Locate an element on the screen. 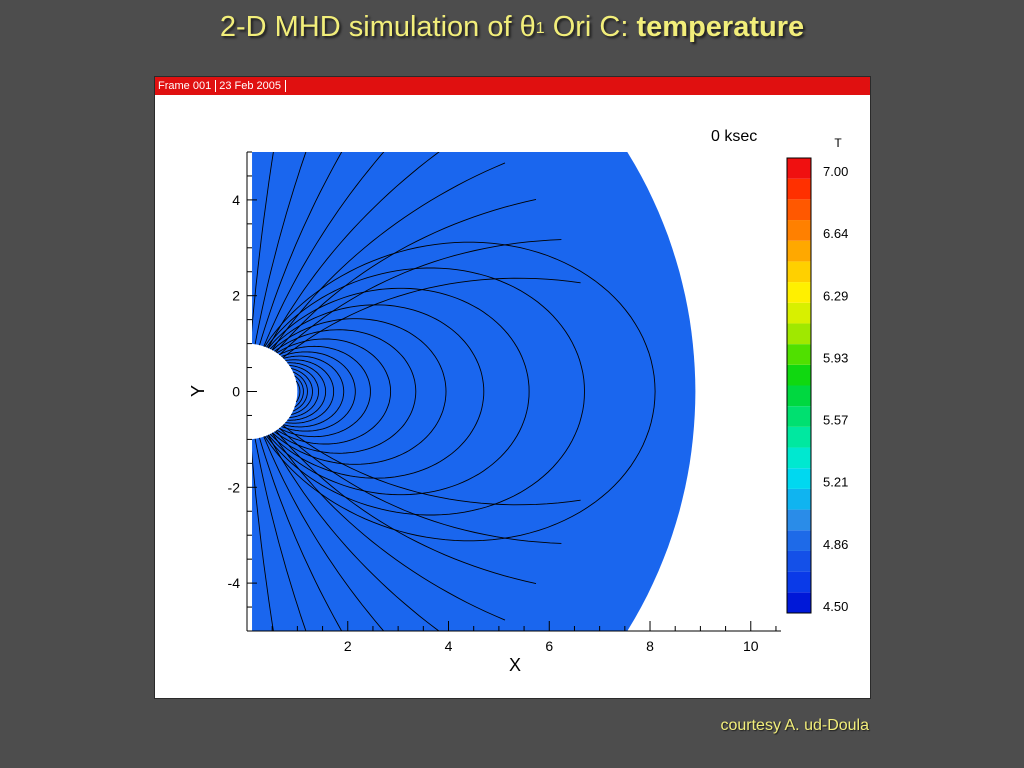 The image size is (1024, 768). y-axis-label: Y is located at coordinates (198, 391).